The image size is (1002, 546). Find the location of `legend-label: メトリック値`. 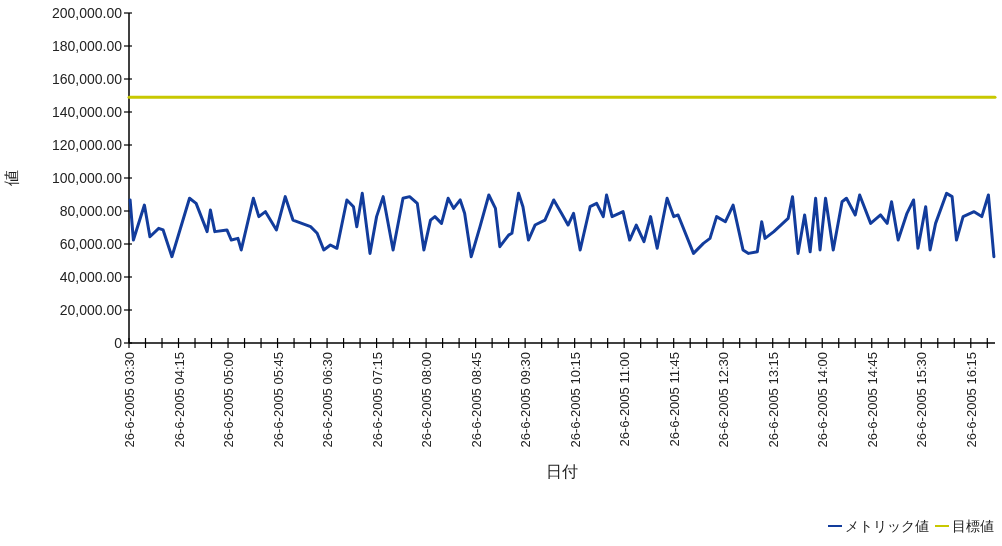

legend-label: メトリック値 is located at coordinates (887, 526).